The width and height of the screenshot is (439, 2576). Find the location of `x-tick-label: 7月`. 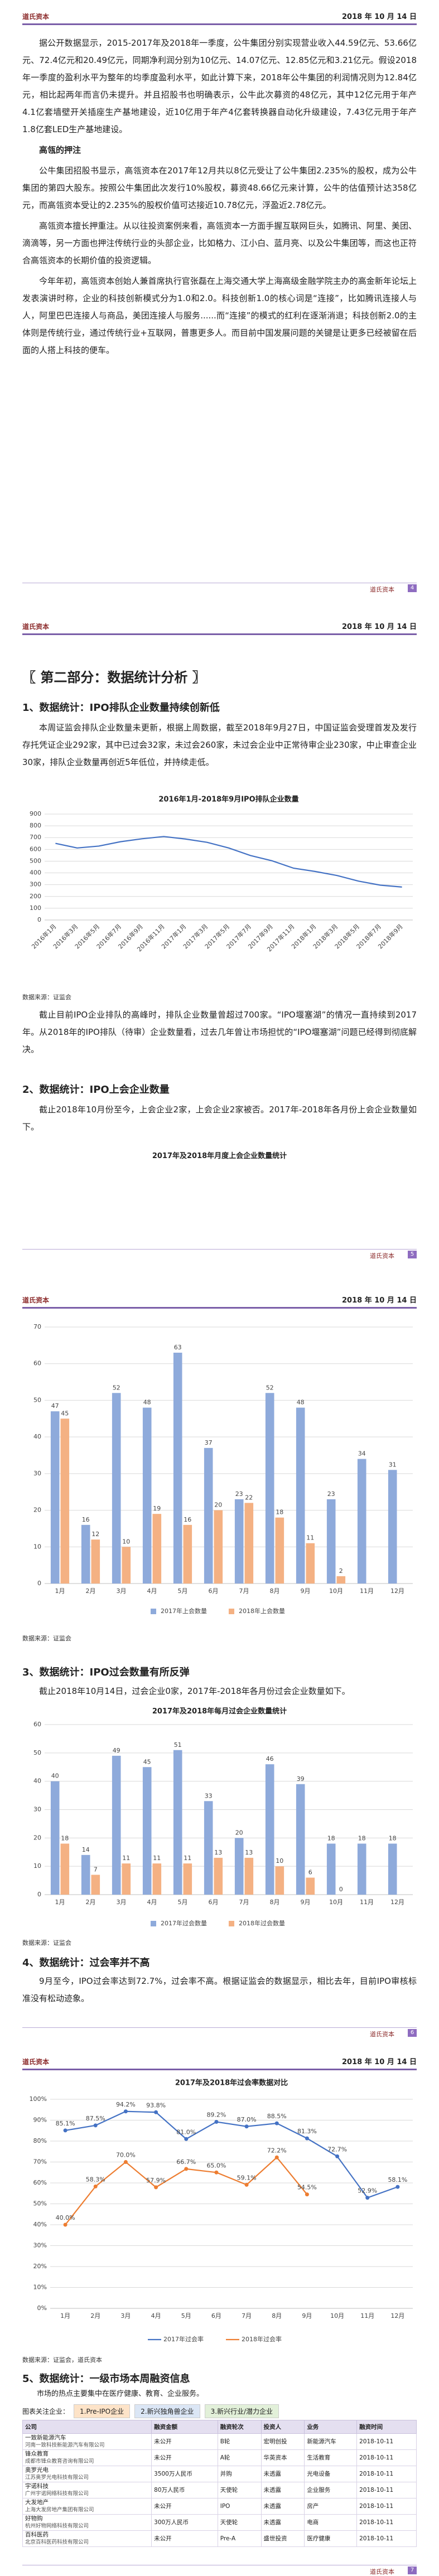

x-tick-label: 7月 is located at coordinates (244, 1591).